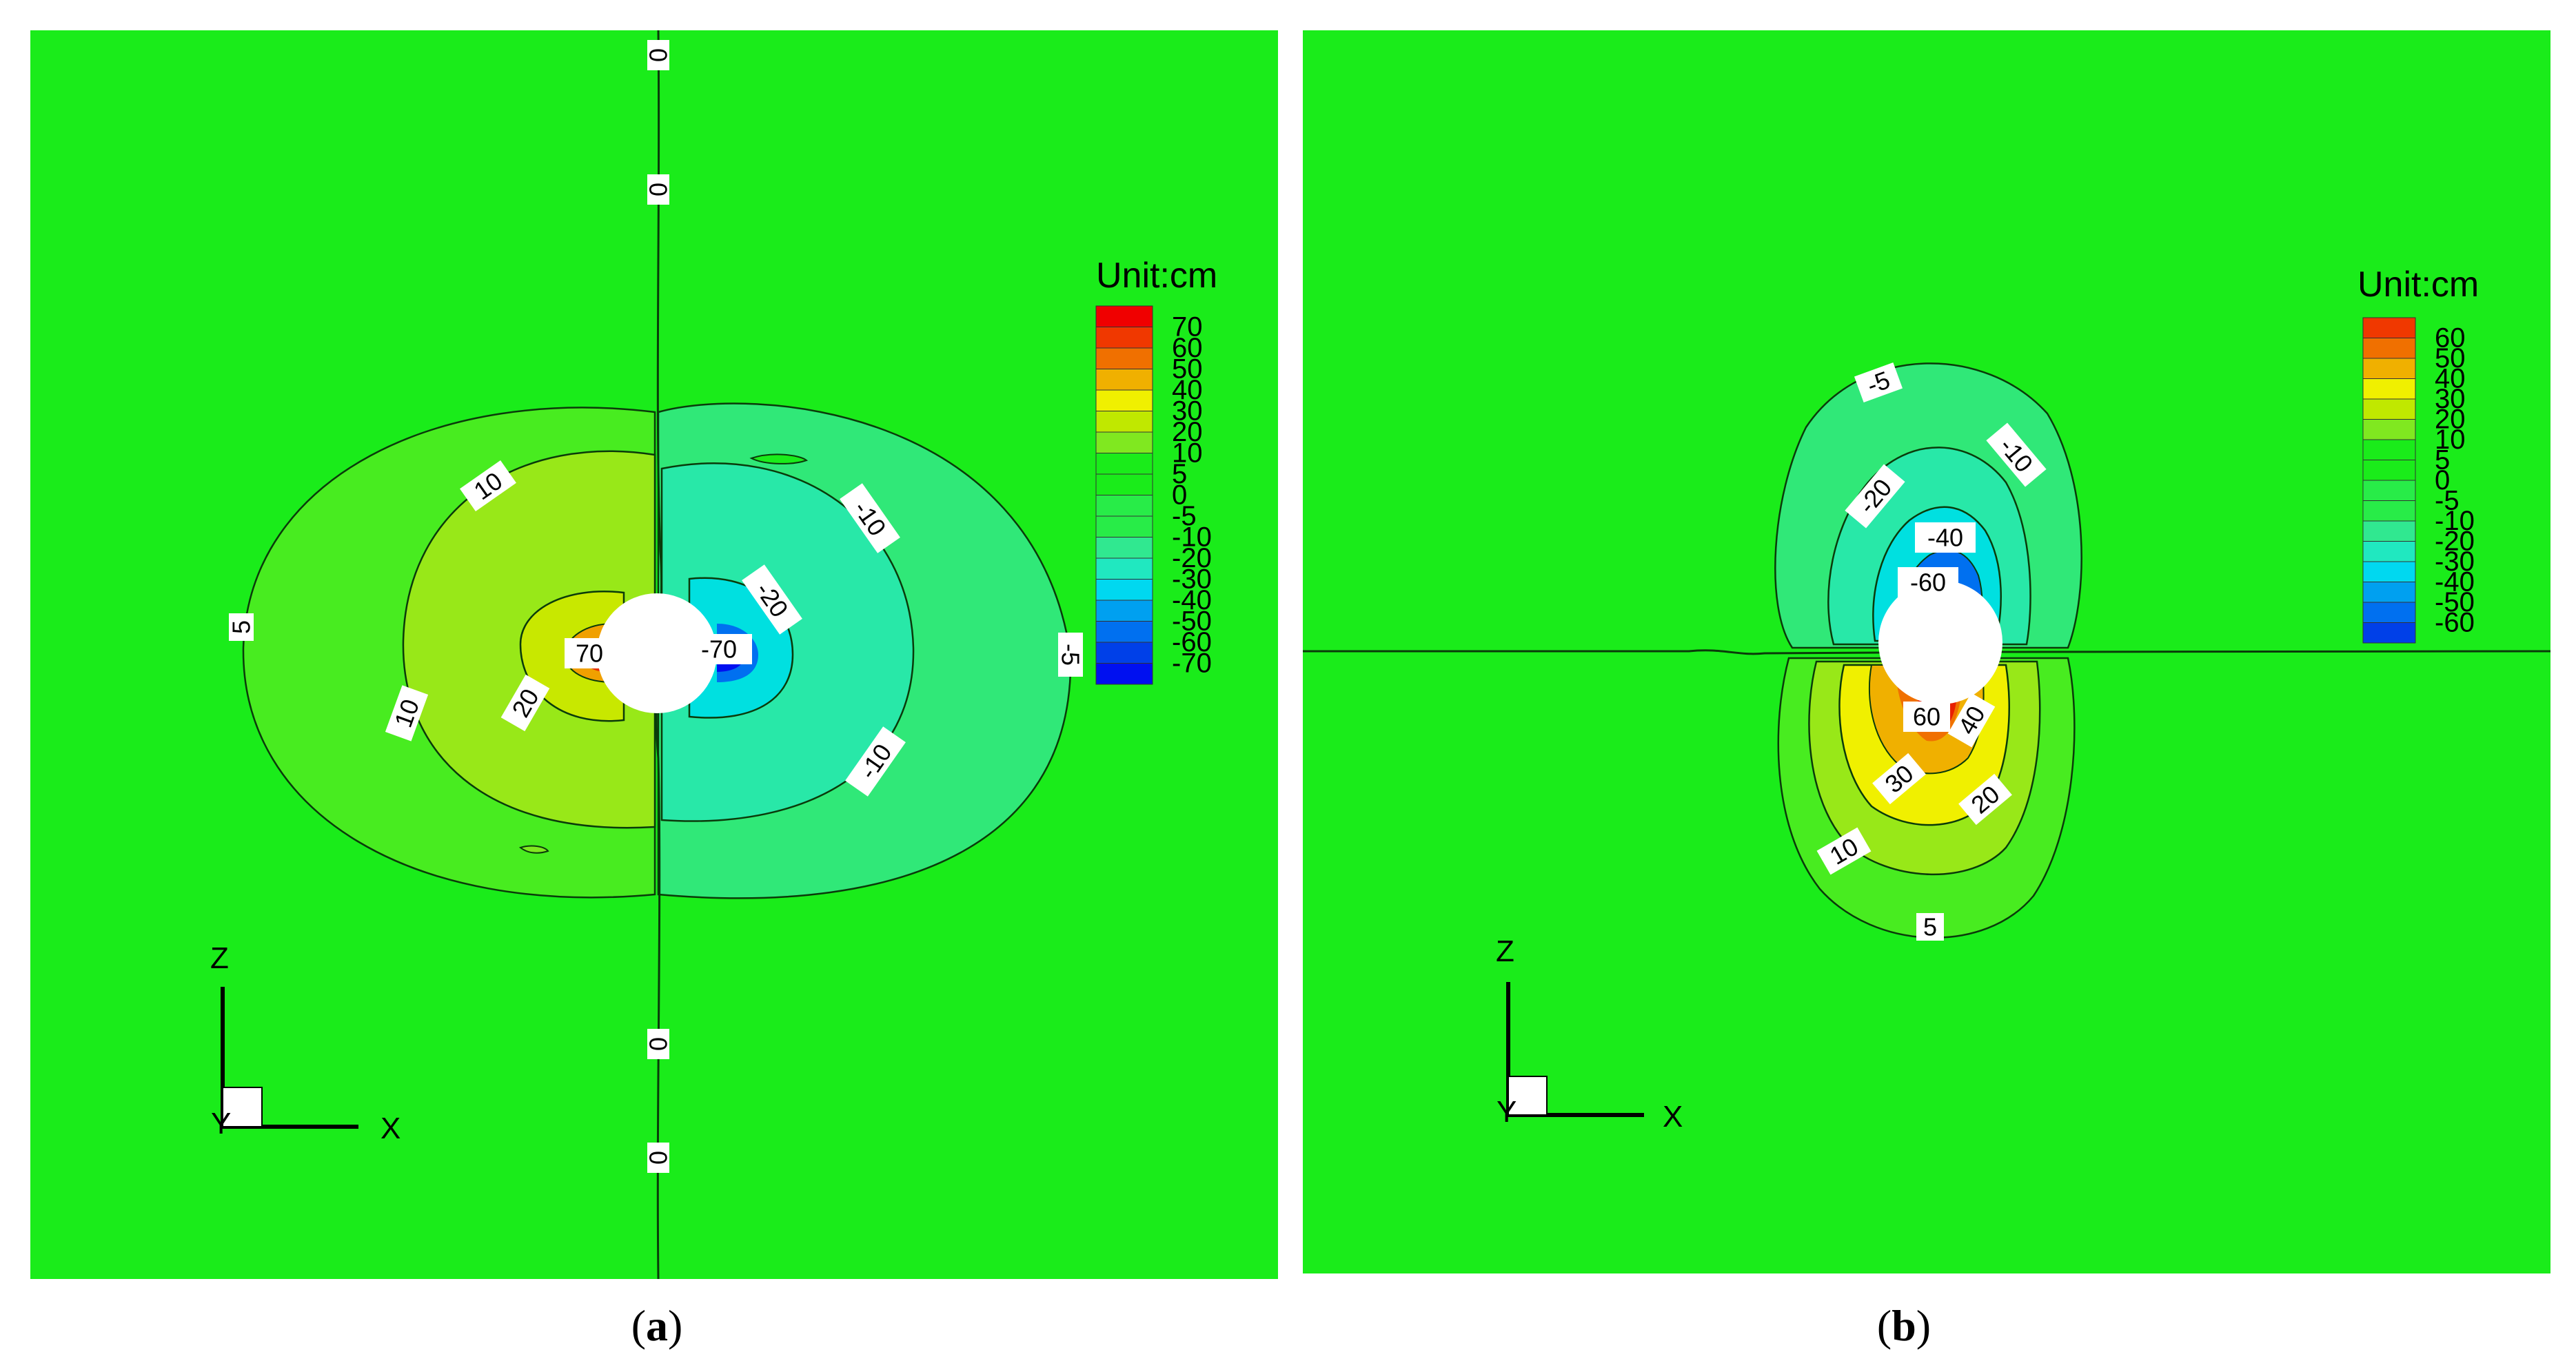  I want to click on panel-b-contour-label: -40, so click(1945, 538).